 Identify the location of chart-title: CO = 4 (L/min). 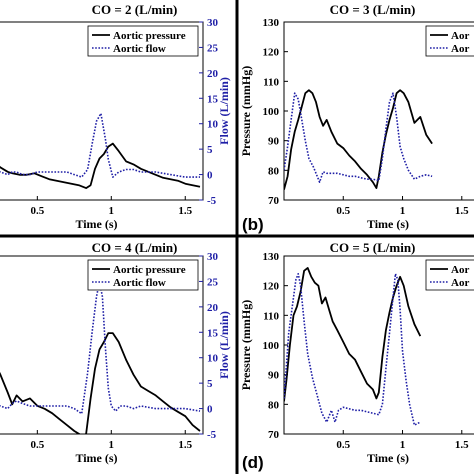
(135, 247).